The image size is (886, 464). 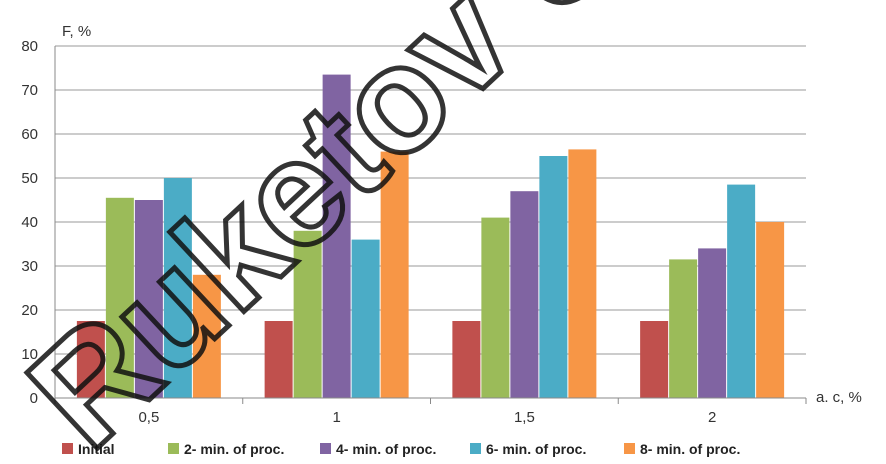 What do you see at coordinates (427, 417) in the screenshot?
I see `x-axis-ticks: 0,5 1 1,5 2` at bounding box center [427, 417].